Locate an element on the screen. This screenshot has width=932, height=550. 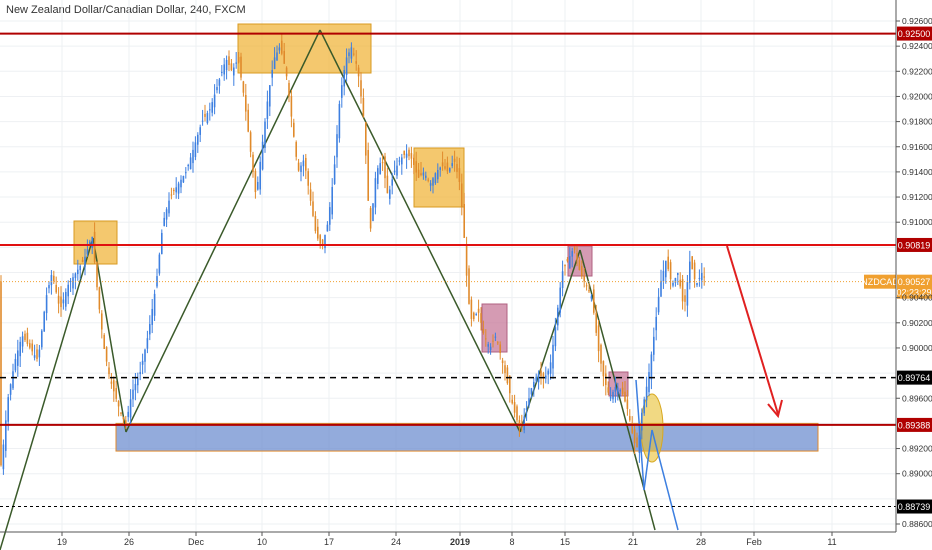
y-tick-label: 0.92400 is located at coordinates (917, 46).